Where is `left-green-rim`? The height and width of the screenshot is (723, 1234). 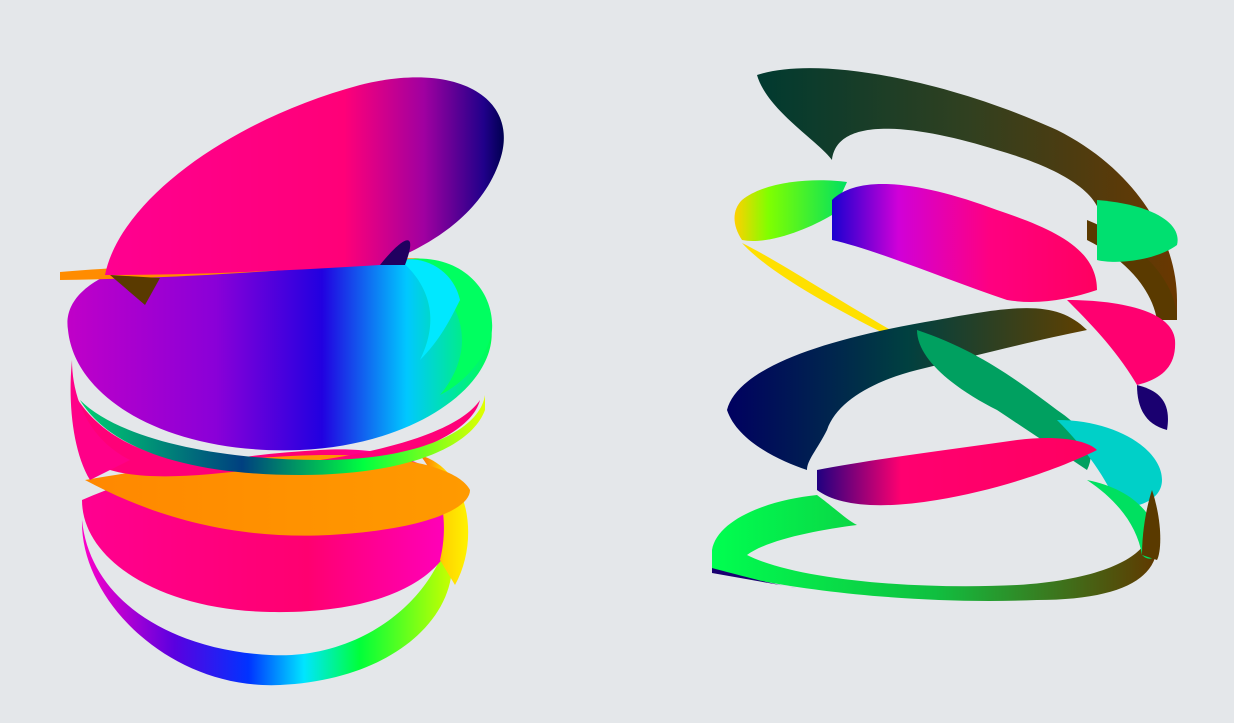
left-green-rim is located at coordinates (446, 326).